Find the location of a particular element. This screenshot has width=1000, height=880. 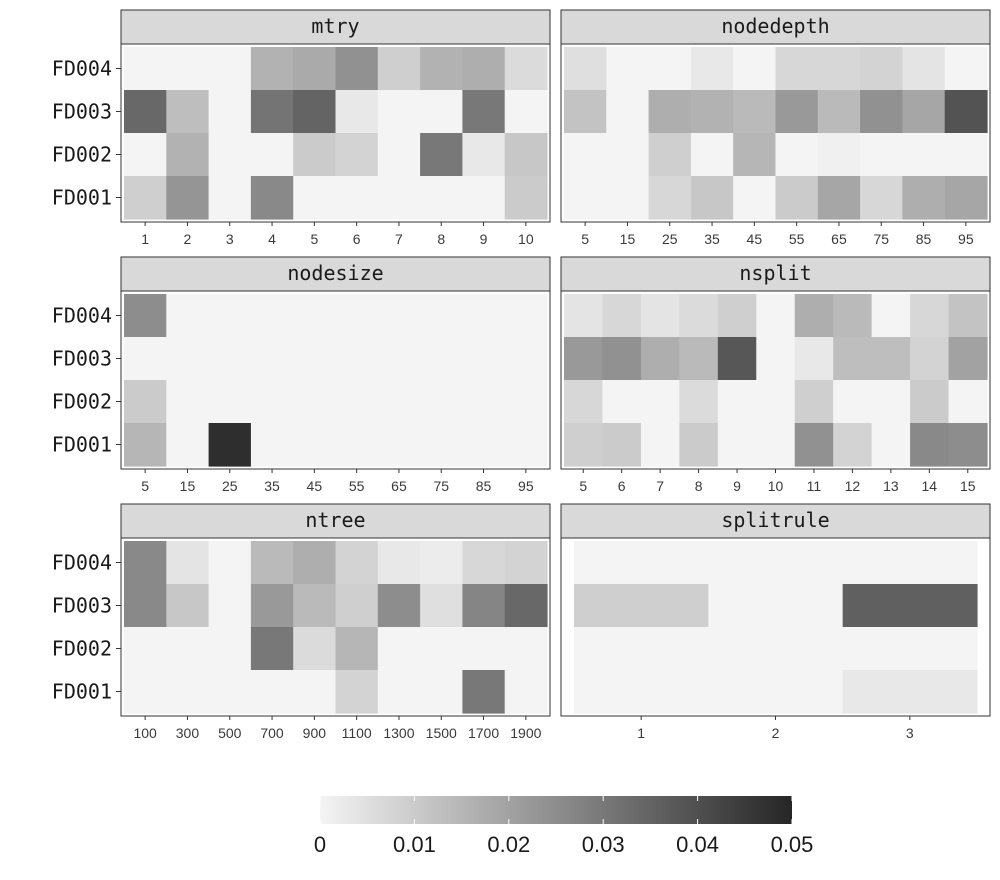

x-tick-label-mtry-4: 4 is located at coordinates (272, 239).